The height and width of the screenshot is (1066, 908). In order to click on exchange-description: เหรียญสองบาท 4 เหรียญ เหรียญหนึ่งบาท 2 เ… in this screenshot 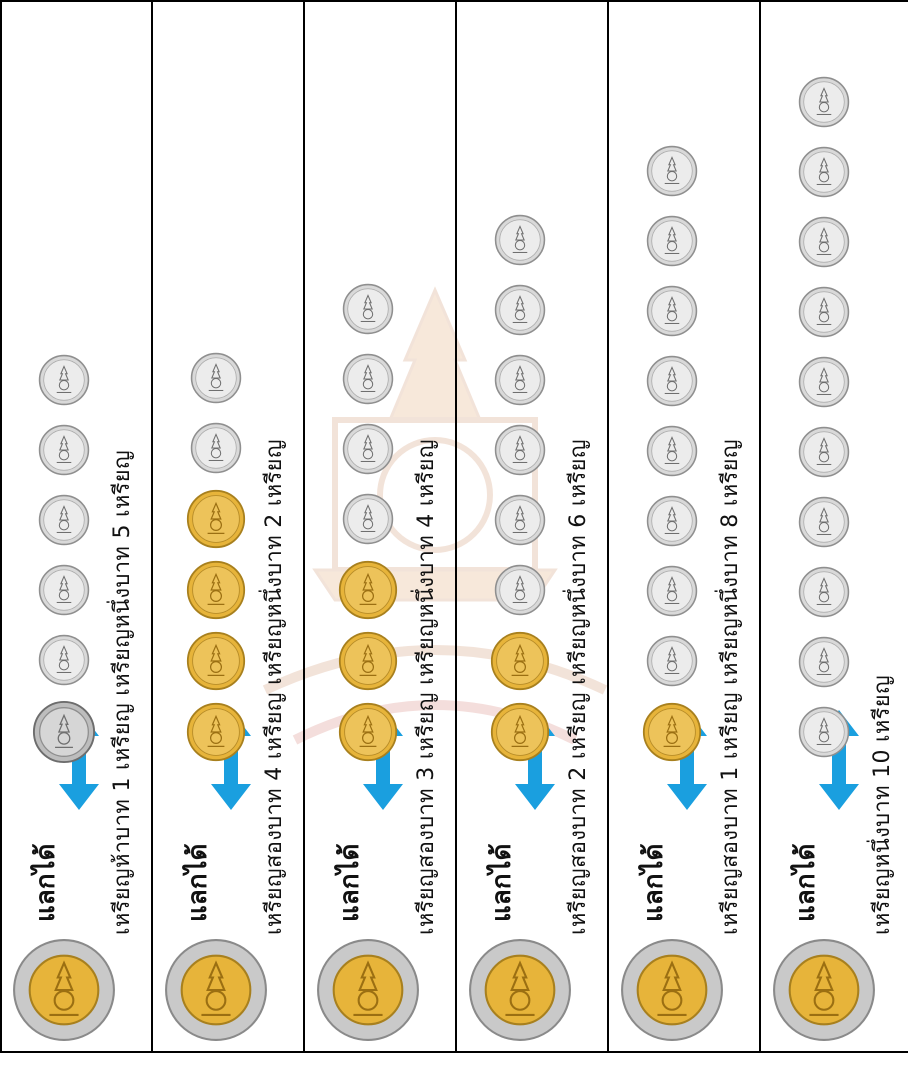, I will do `click(274, 687)`.